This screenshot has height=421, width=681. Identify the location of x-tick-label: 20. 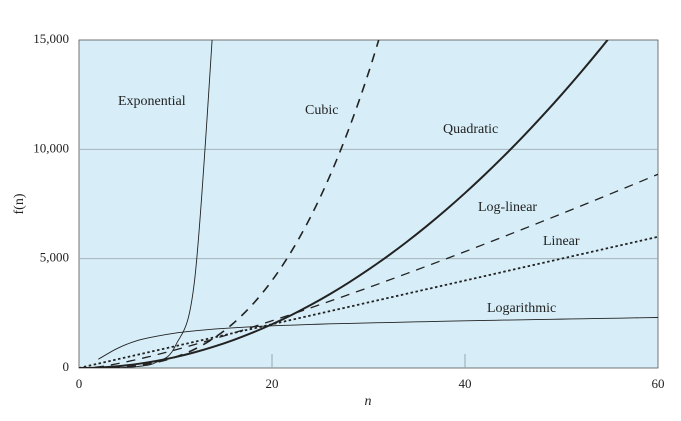
(272, 383).